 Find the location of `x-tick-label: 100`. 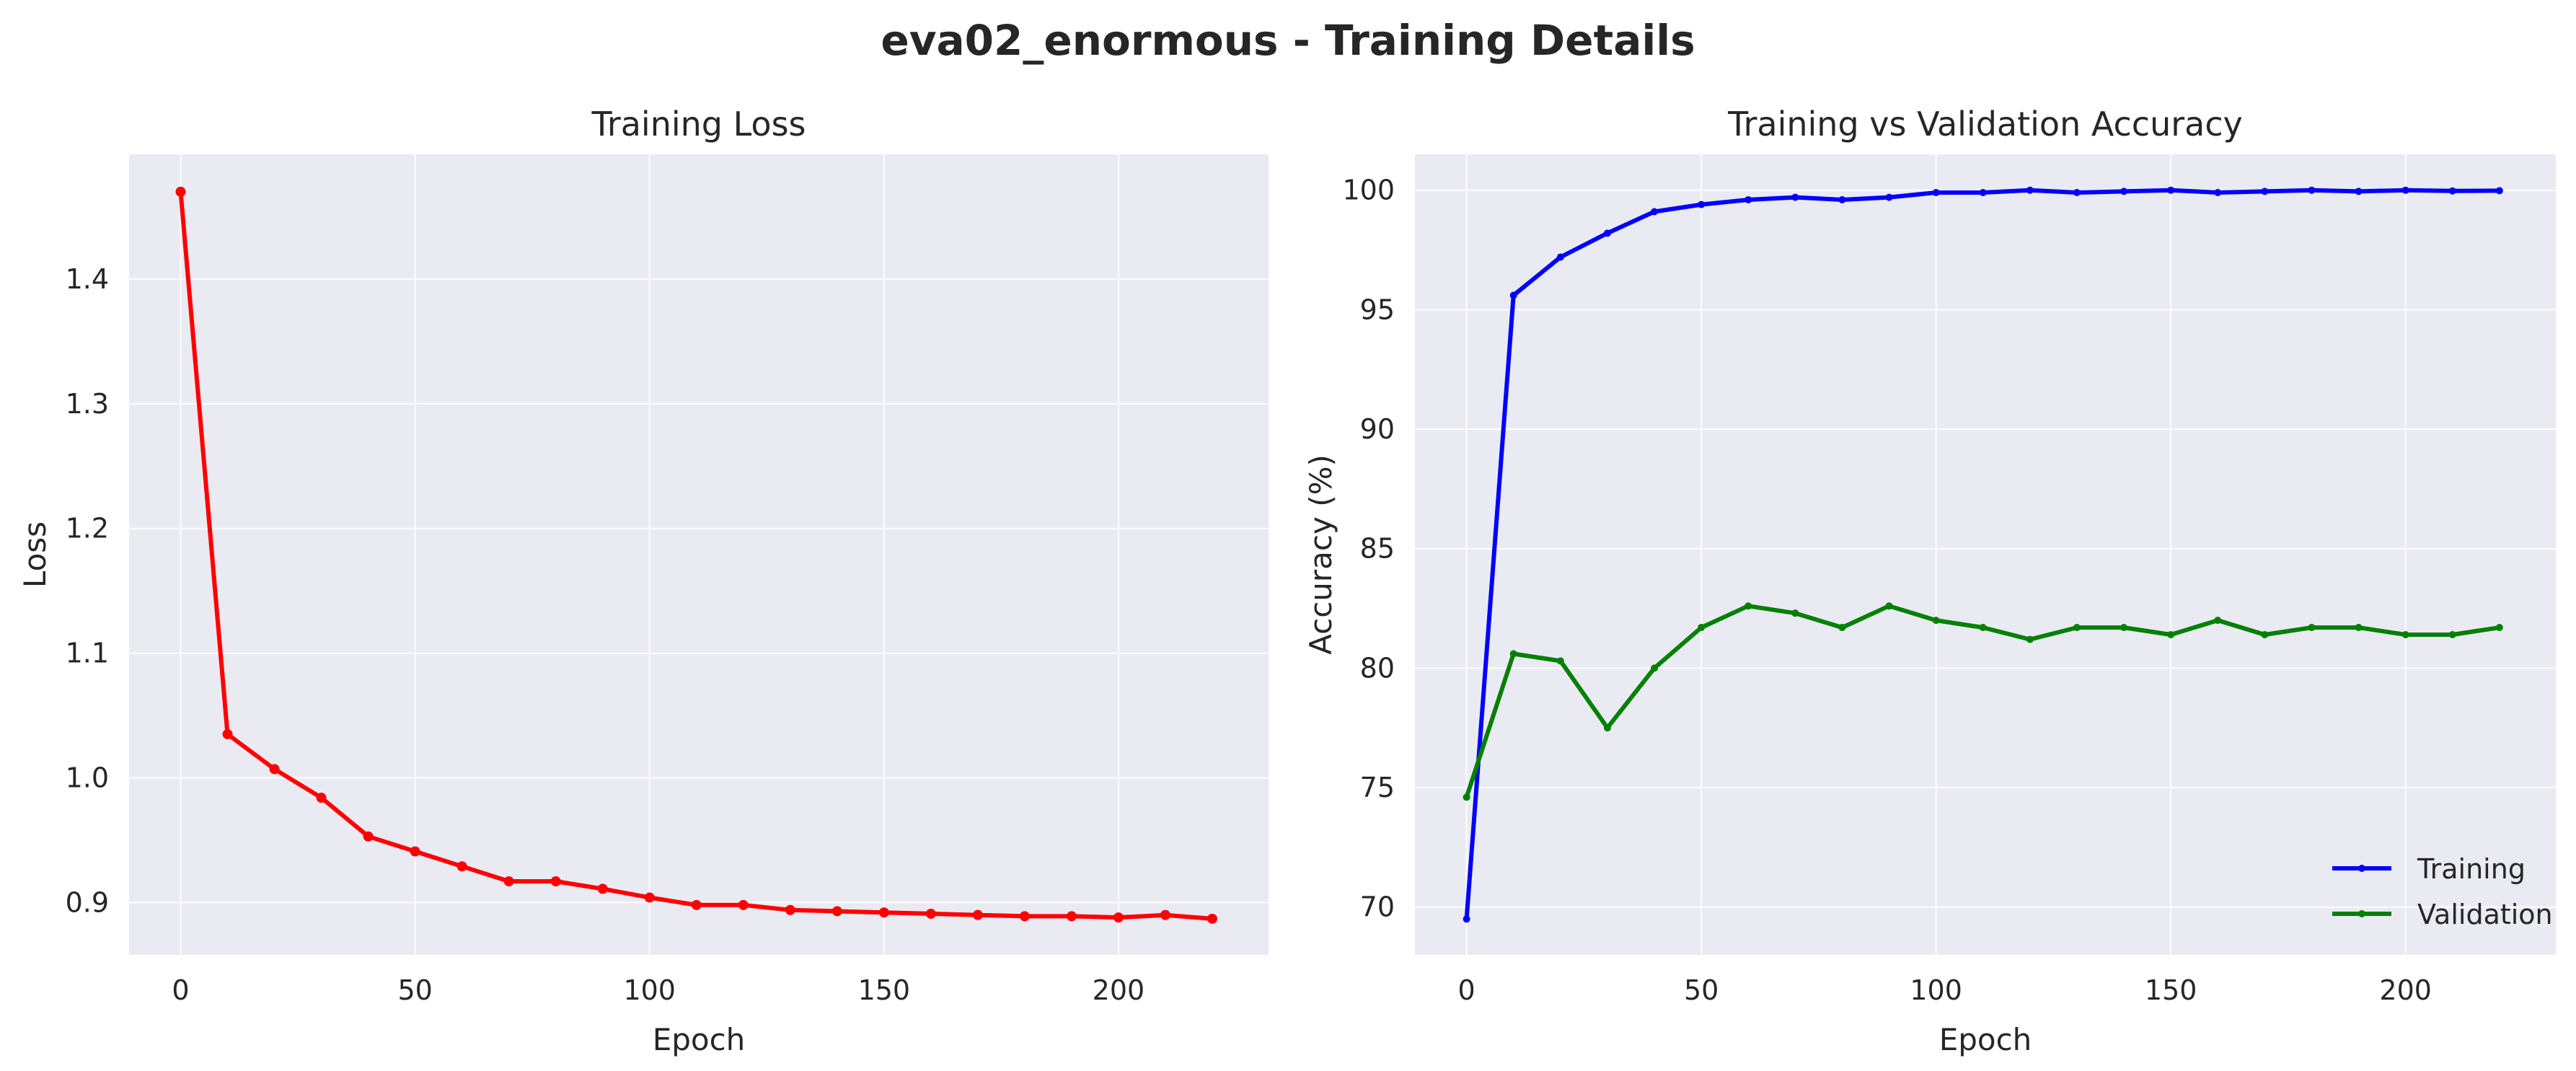

x-tick-label: 100 is located at coordinates (649, 990).